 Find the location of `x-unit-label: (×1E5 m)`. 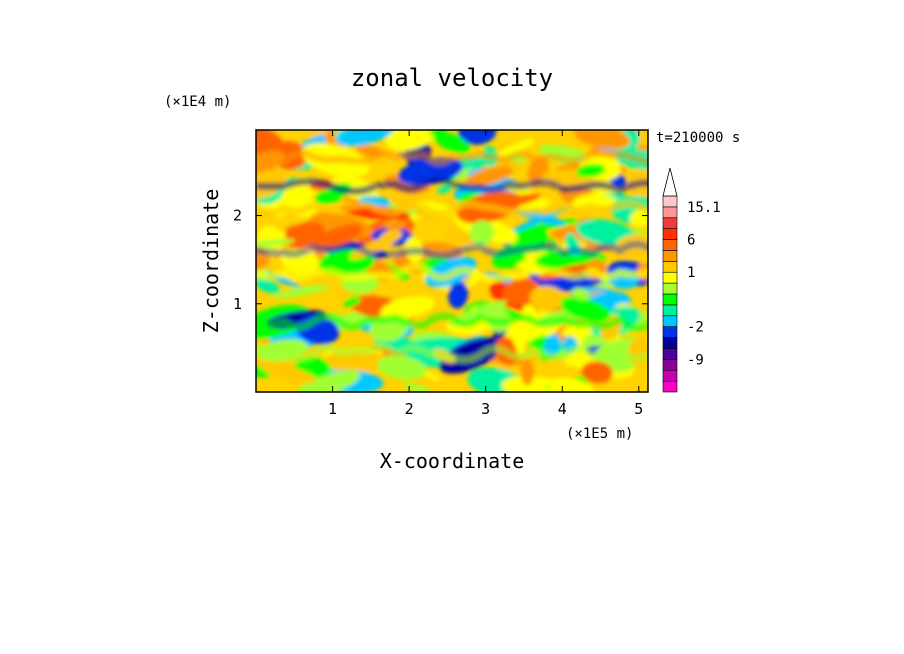

x-unit-label: (×1E5 m) is located at coordinates (599, 434).